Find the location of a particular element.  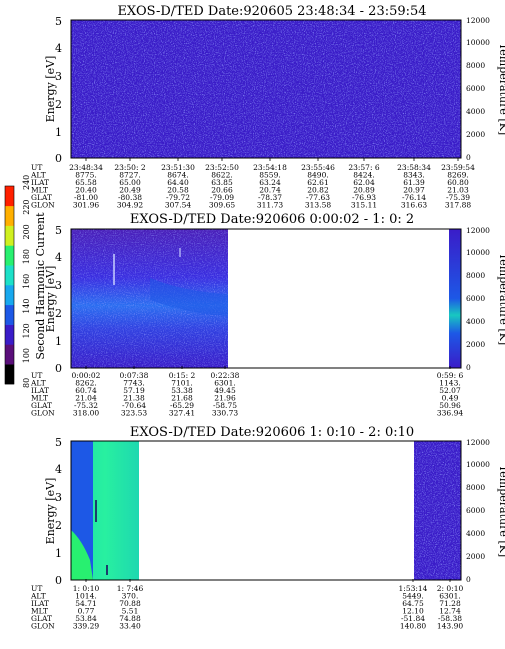

orbit-value: 8674. is located at coordinates (177, 175).